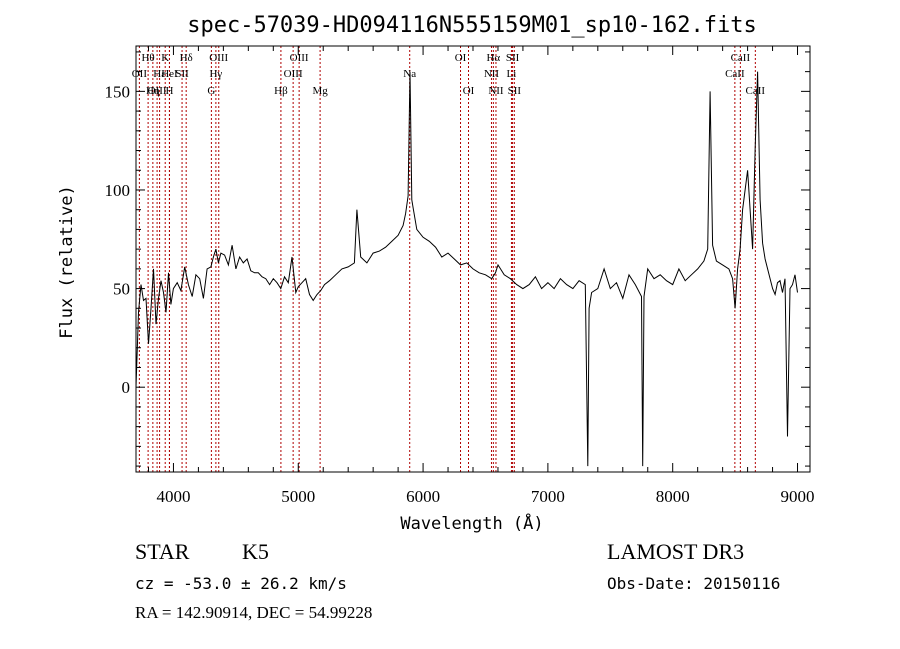 The width and height of the screenshot is (900, 649). What do you see at coordinates (694, 583) in the screenshot?
I see `observation-date: Obs-Date: 20150116` at bounding box center [694, 583].